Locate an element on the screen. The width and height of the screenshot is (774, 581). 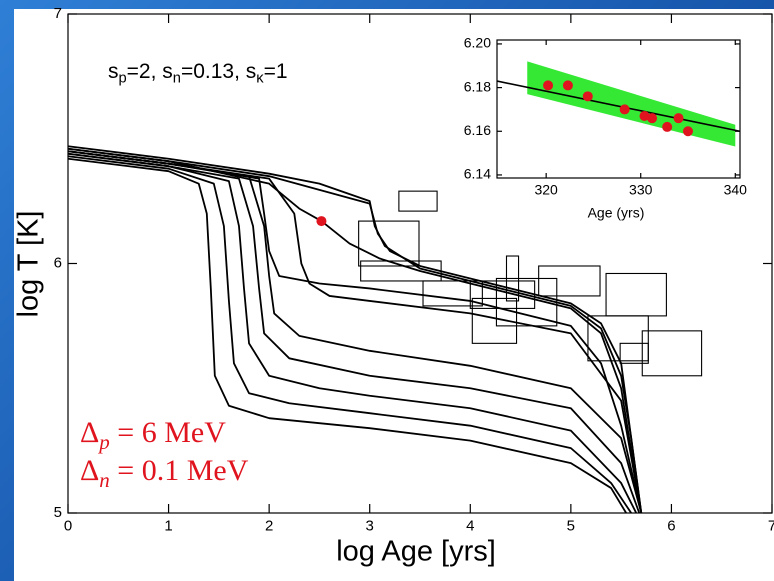
x-tick-label: 2 is located at coordinates (269, 525).